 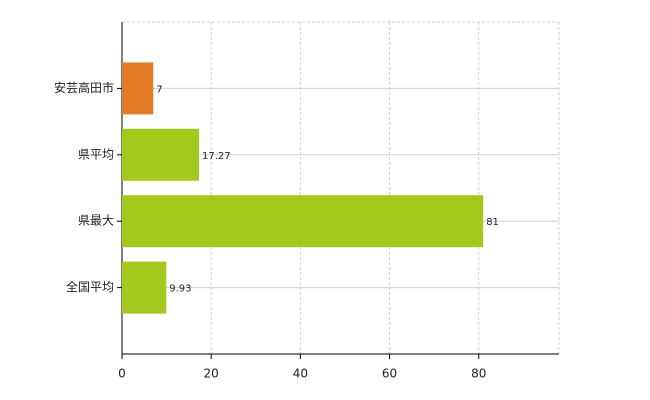 I want to click on x-tick-label: 60, so click(x=389, y=374).